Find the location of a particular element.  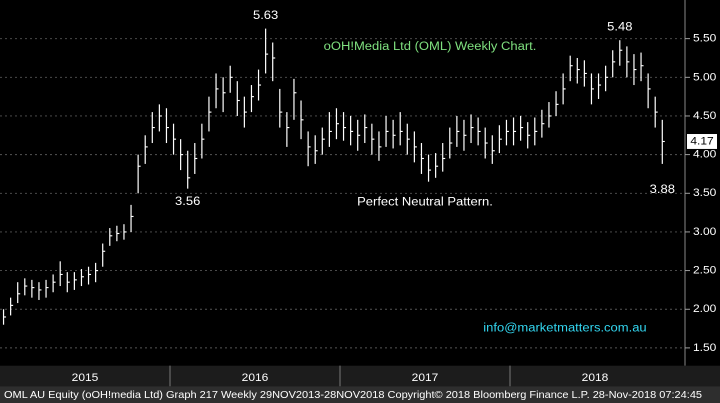

last-price-box is located at coordinates (702, 141).